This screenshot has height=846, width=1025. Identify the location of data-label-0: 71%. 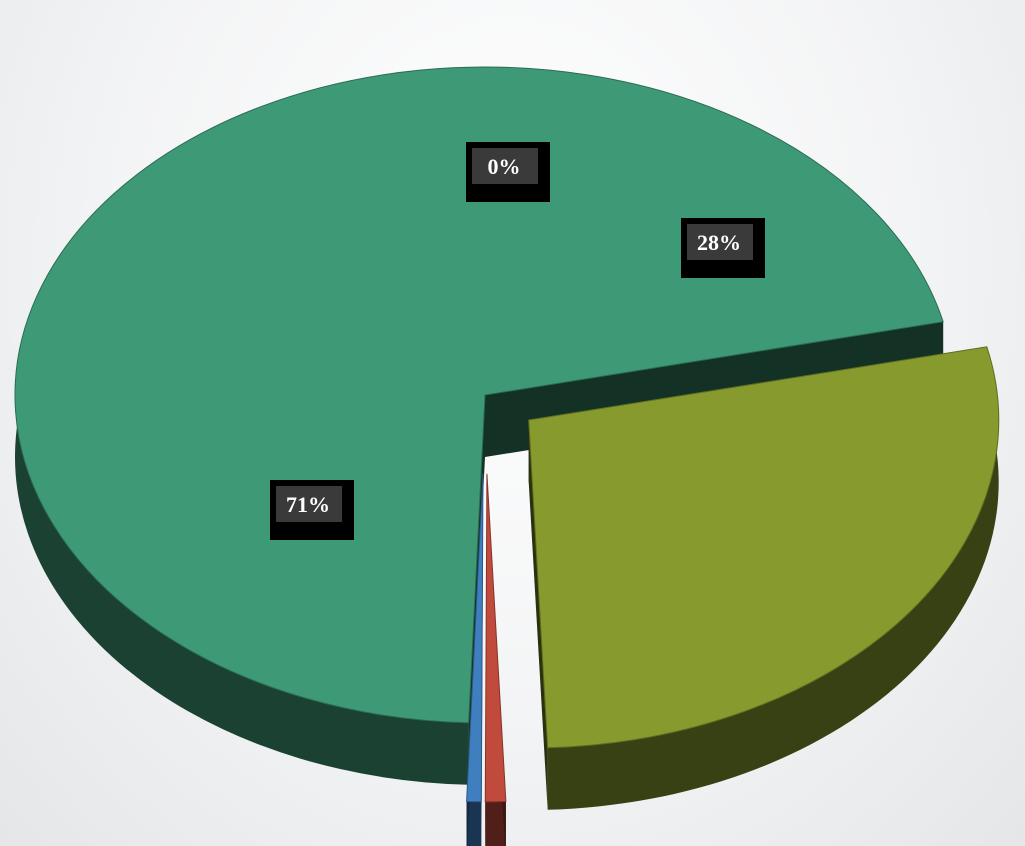
(312, 510).